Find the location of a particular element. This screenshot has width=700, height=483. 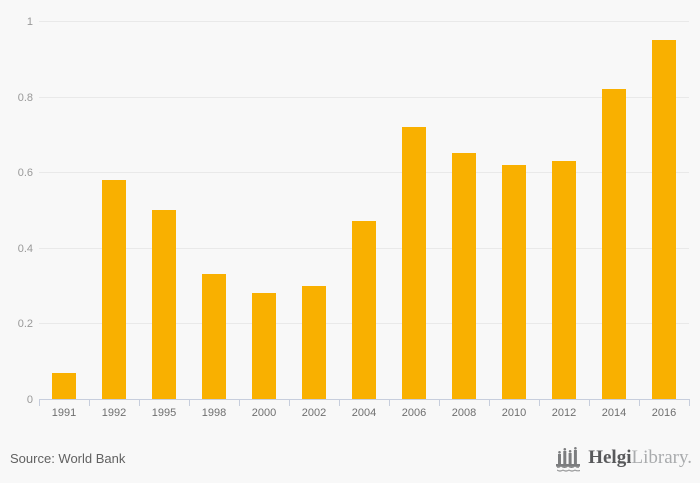

y-axis-tick-label: 0.6 is located at coordinates (25, 173).